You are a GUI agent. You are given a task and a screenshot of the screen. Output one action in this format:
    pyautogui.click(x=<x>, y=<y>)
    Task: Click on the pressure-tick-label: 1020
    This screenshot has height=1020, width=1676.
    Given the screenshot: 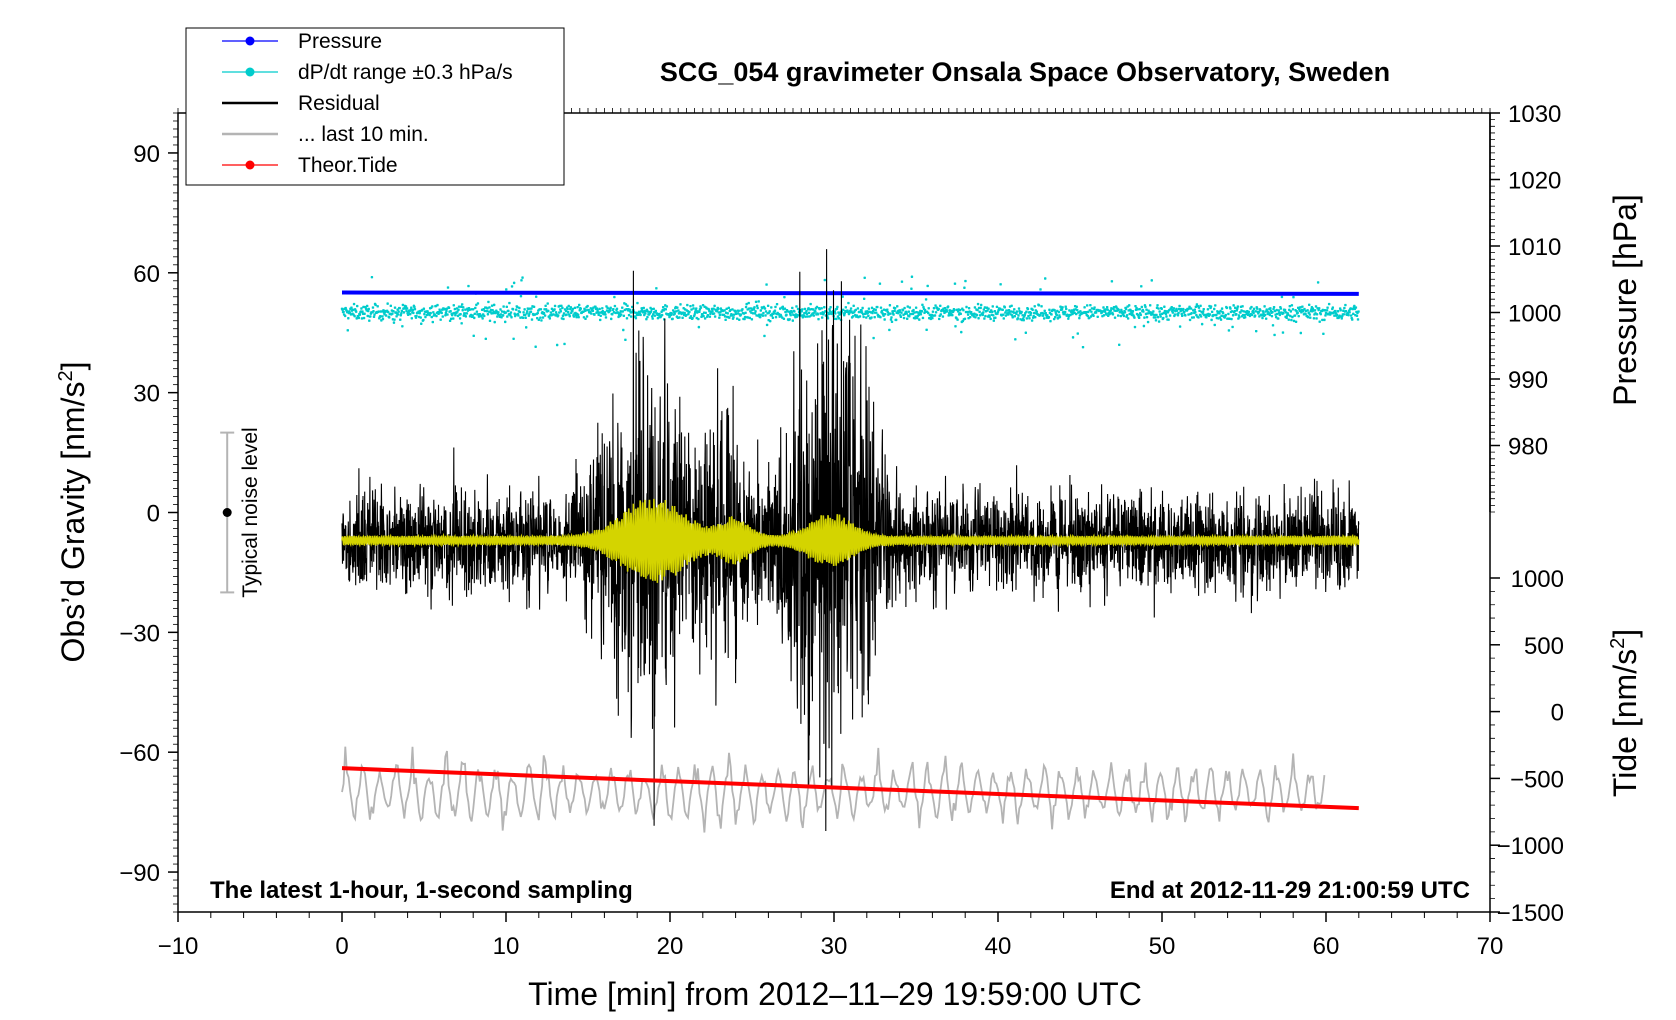 What is the action you would take?
    pyautogui.click(x=1534, y=181)
    